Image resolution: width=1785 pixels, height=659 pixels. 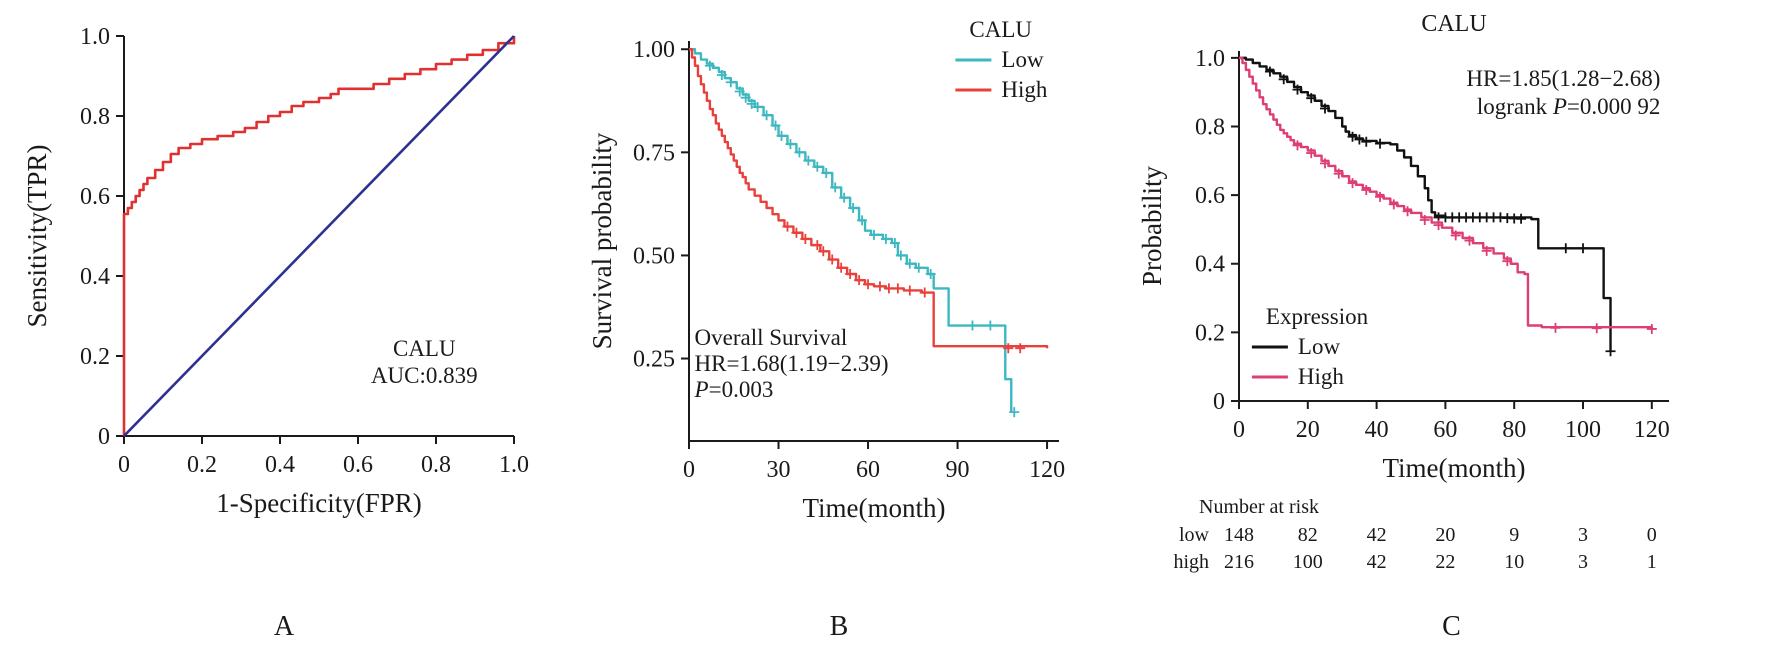 I want to click on annotation: HR=1.85(1.28−2.68), so click(x=1563, y=78).